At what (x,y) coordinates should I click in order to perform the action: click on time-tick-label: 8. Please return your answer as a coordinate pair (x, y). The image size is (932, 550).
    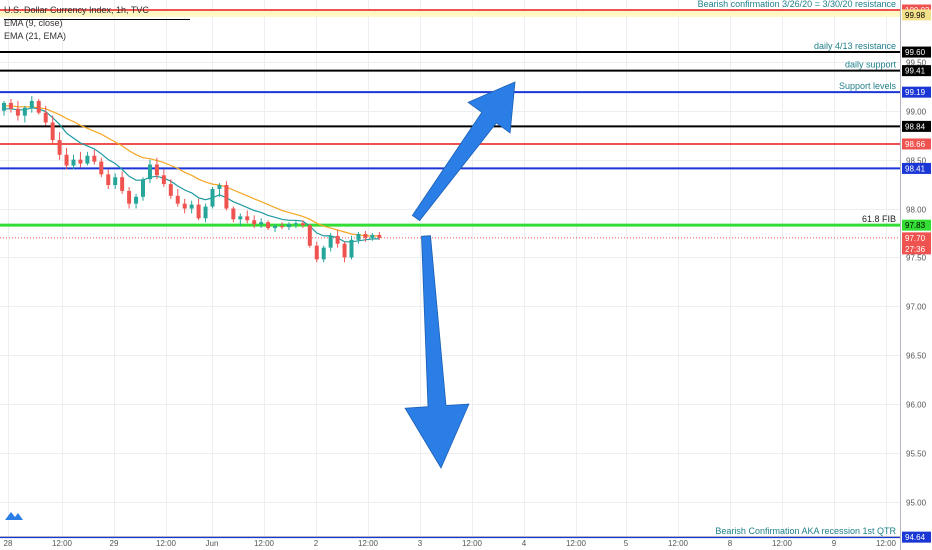
    Looking at the image, I should click on (730, 543).